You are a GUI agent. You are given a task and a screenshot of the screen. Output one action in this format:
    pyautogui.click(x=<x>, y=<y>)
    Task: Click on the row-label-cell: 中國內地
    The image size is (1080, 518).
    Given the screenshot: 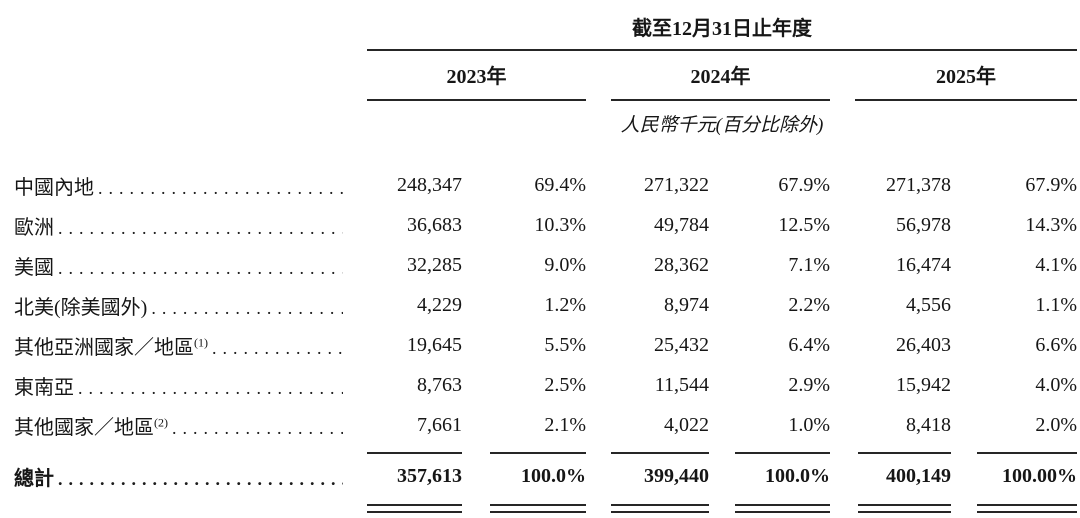 What is the action you would take?
    pyautogui.click(x=190, y=185)
    